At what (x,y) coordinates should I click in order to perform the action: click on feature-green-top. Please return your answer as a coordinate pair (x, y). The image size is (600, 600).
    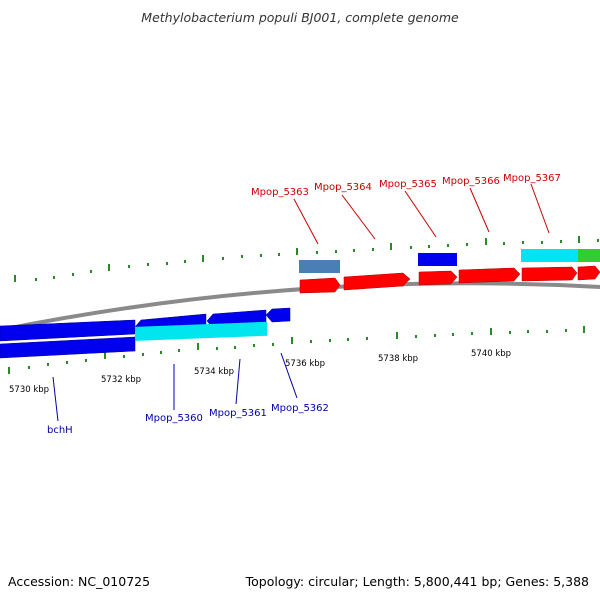
    Looking at the image, I should click on (589, 255).